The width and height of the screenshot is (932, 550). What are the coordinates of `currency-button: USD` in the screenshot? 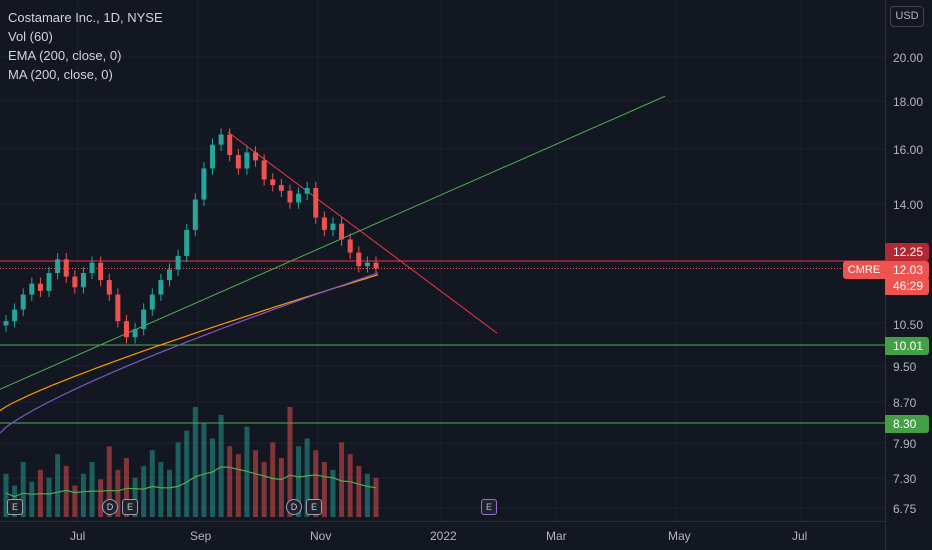 It's located at (907, 16).